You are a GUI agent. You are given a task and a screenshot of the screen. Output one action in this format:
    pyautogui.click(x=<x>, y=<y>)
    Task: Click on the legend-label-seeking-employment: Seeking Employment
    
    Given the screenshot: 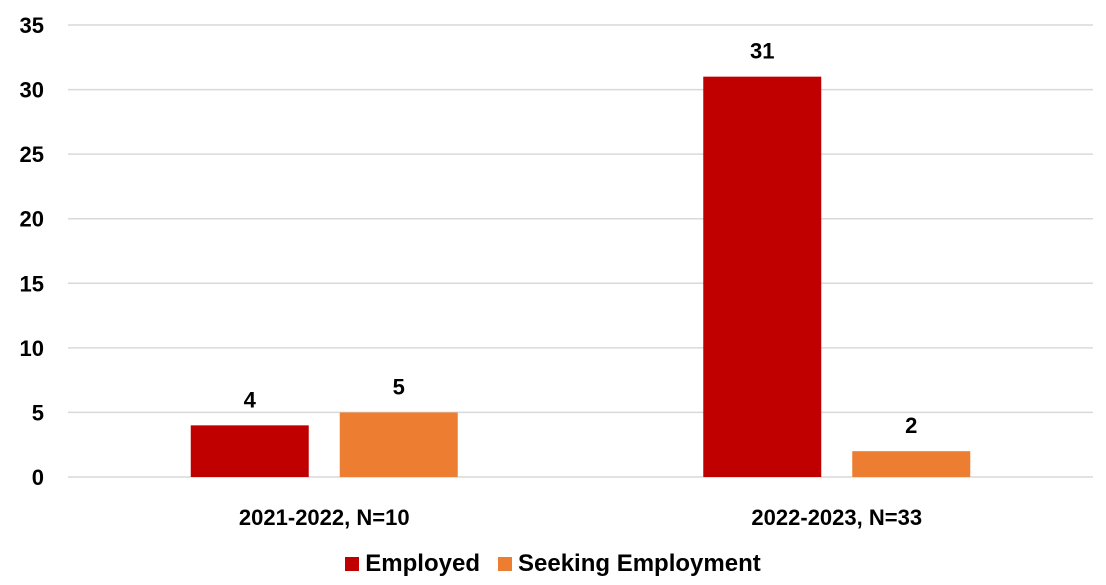 What is the action you would take?
    pyautogui.click(x=639, y=563)
    